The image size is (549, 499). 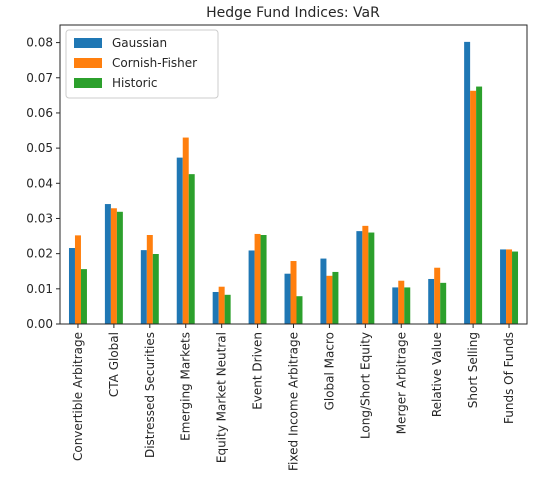 What do you see at coordinates (293, 13) in the screenshot?
I see `chart-title: Hedge Fund Indices: VaR` at bounding box center [293, 13].